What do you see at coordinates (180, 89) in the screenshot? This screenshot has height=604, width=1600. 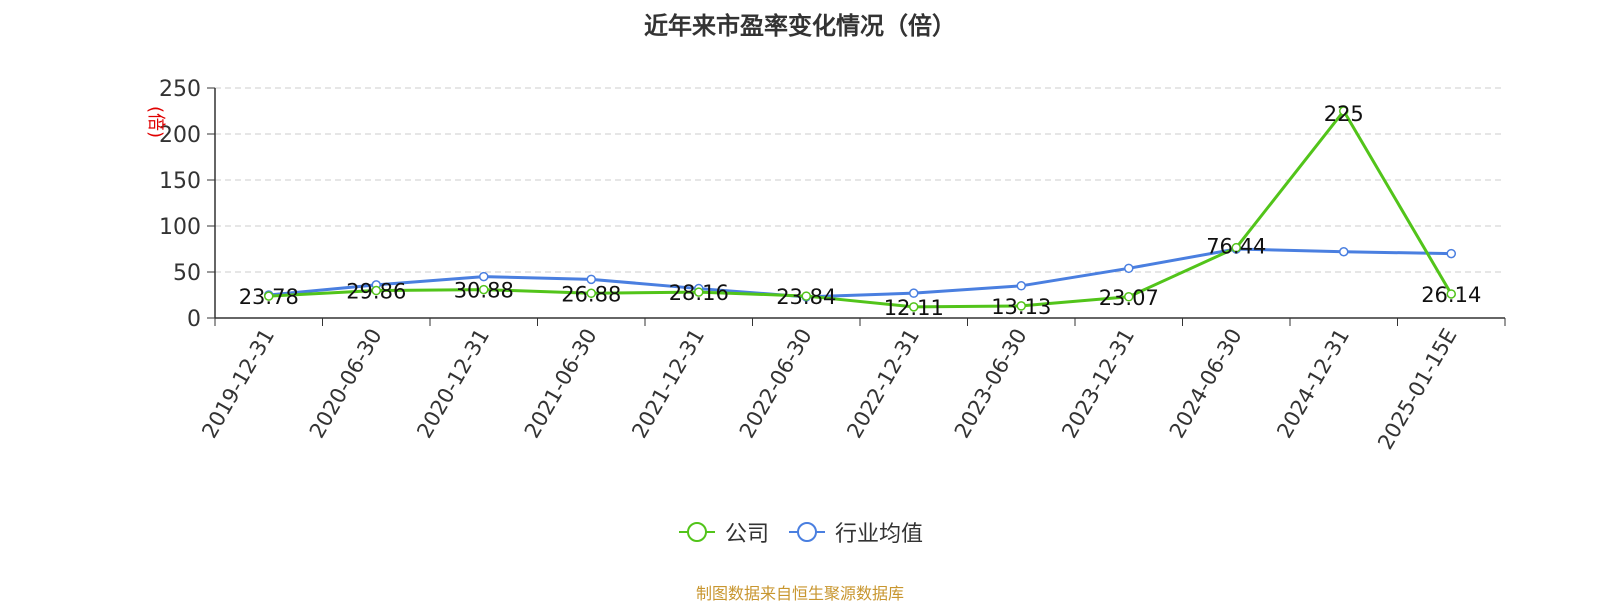 I see `y-tick-label: 250` at bounding box center [180, 89].